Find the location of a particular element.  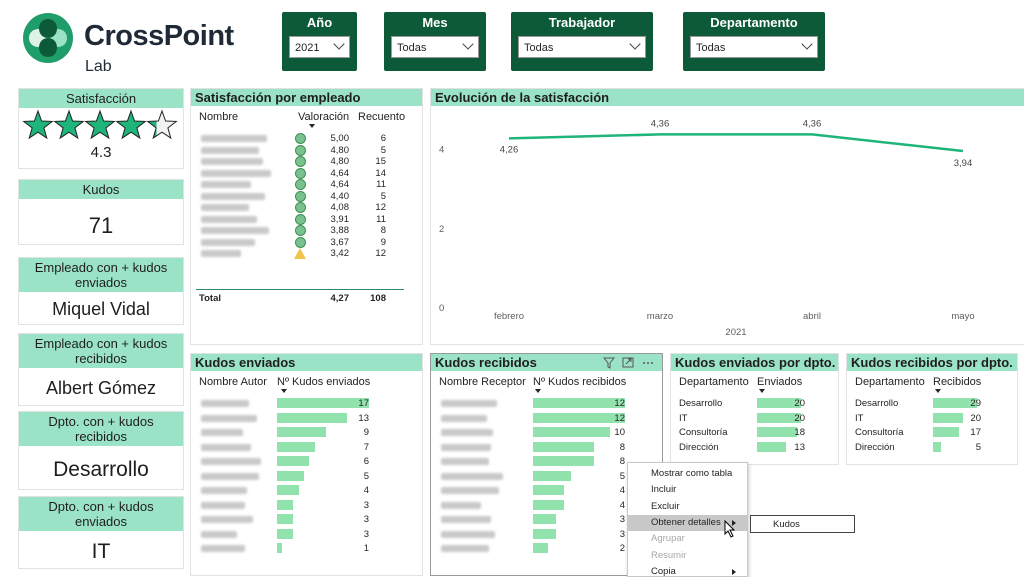

rating-value: 3,67 is located at coordinates (340, 242).